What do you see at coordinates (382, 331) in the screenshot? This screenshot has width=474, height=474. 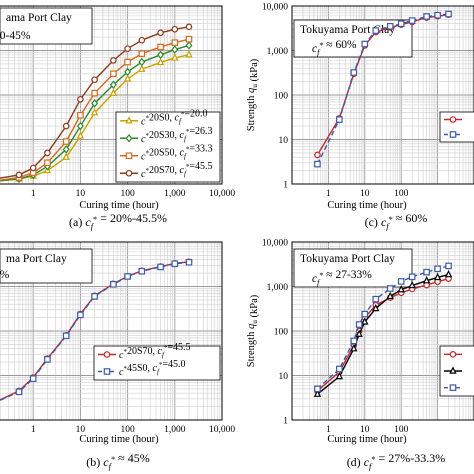 I see `plot-frame` at bounding box center [382, 331].